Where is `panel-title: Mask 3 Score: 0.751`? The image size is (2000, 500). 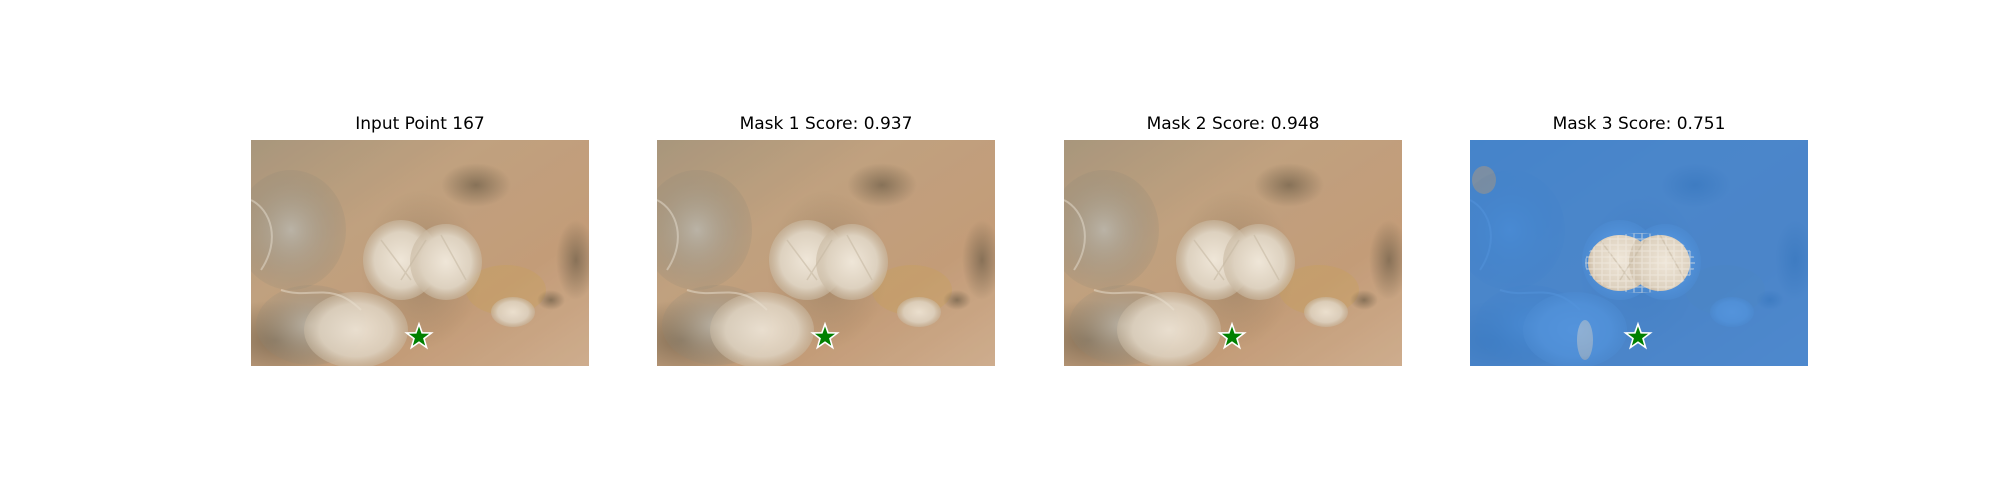
panel-title: Mask 3 Score: 0.751 is located at coordinates (1639, 124).